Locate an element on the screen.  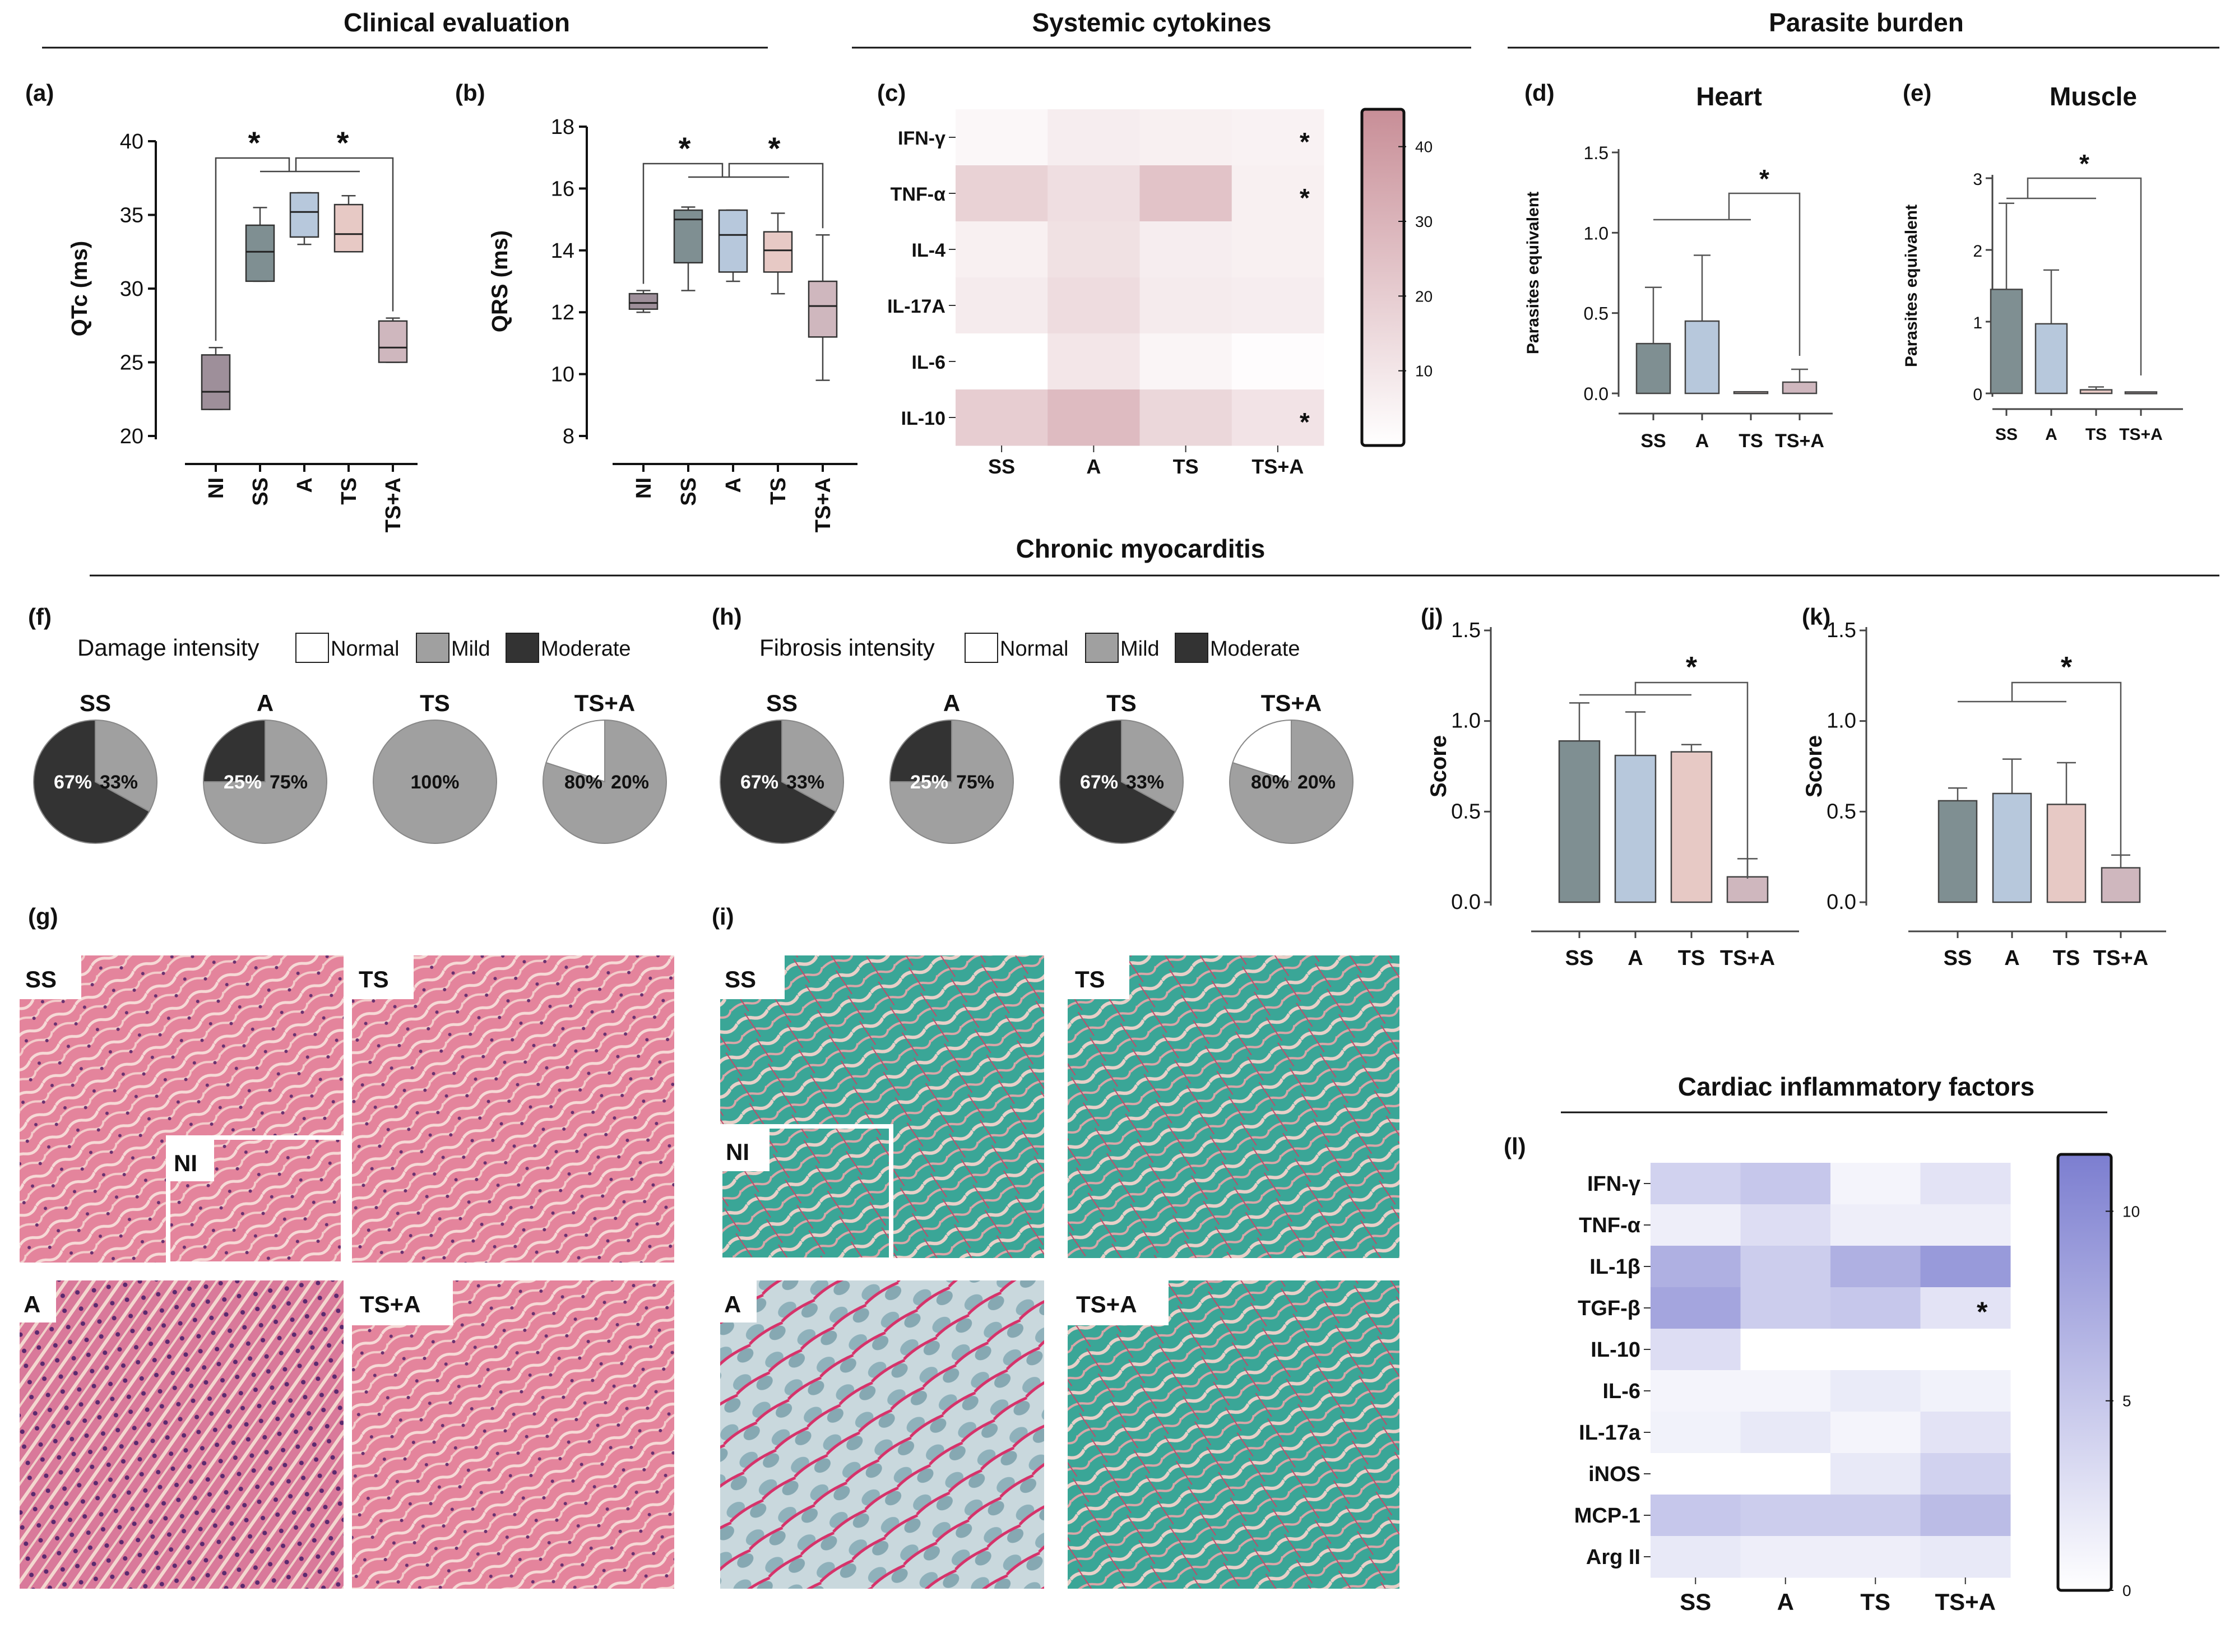
y-tick-label: 1 is located at coordinates (1977, 323).